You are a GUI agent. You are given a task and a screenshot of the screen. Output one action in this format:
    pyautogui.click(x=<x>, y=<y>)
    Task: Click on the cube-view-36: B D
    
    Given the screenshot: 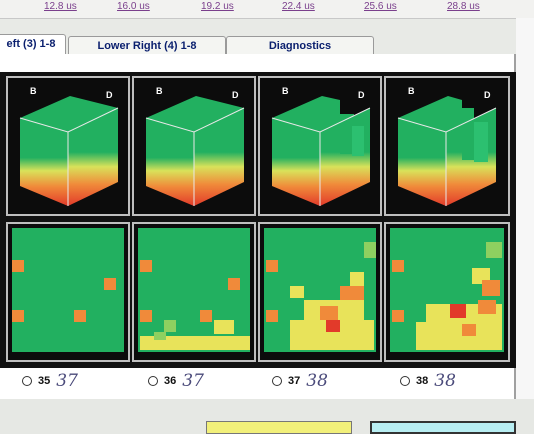 What is the action you would take?
    pyautogui.click(x=194, y=146)
    